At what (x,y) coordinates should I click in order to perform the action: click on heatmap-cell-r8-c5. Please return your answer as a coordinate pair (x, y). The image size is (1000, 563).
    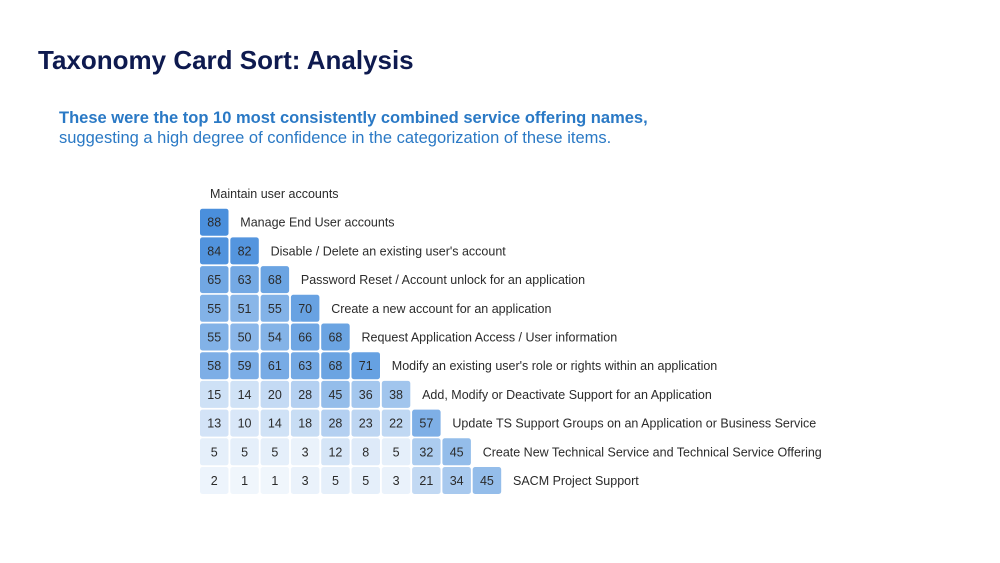
    Looking at the image, I should click on (365, 423).